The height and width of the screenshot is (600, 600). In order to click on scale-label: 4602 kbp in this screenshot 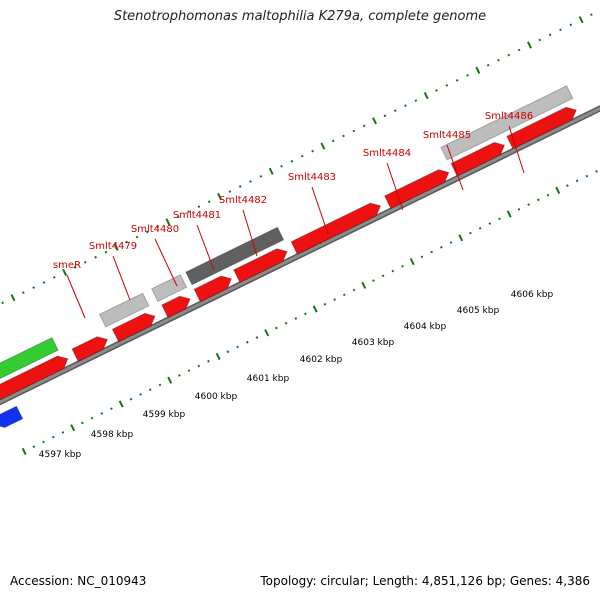, I will do `click(321, 360)`.